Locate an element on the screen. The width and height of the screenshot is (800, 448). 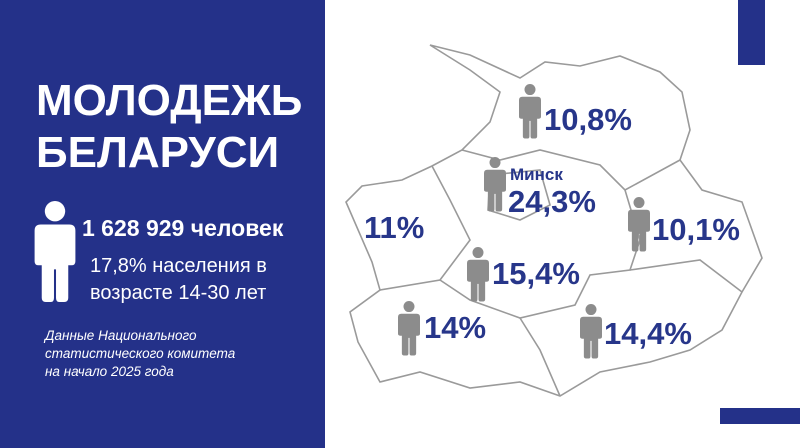
source-line: статистического комитета is located at coordinates (140, 353).